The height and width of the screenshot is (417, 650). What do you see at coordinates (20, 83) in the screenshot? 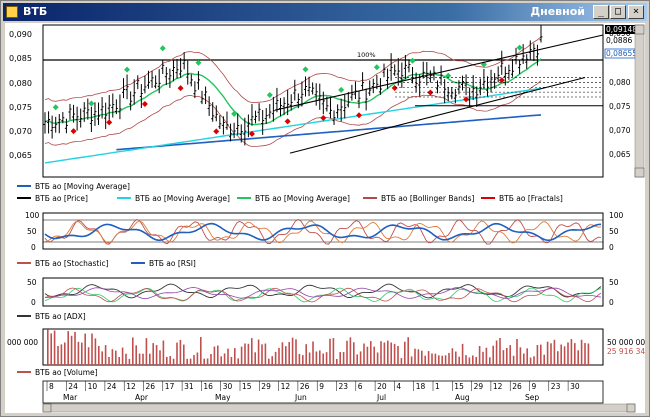
I see `y-tick: 0,080` at bounding box center [20, 83].